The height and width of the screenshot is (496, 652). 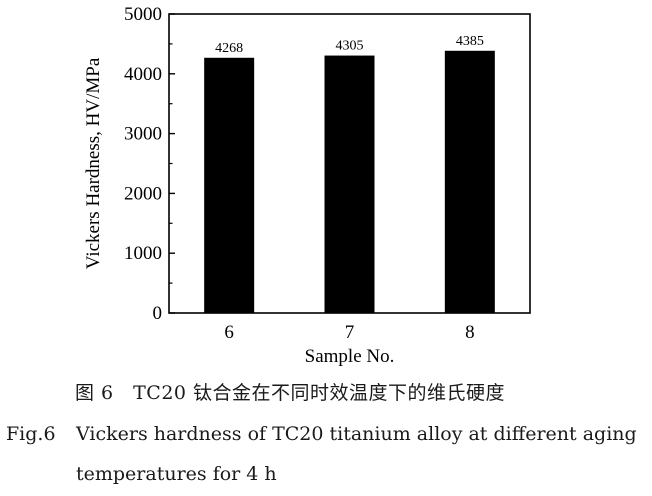 What do you see at coordinates (143, 253) in the screenshot?
I see `y-tick-label-1000: 1000` at bounding box center [143, 253].